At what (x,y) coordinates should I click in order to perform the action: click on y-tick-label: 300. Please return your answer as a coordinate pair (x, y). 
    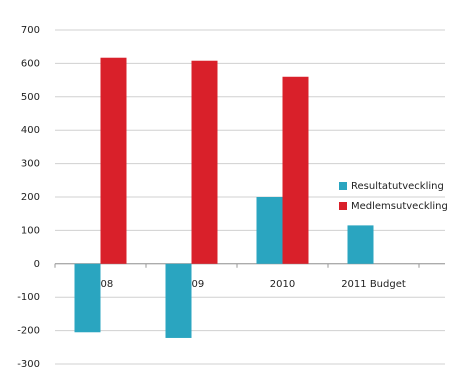
    Looking at the image, I should click on (30, 164).